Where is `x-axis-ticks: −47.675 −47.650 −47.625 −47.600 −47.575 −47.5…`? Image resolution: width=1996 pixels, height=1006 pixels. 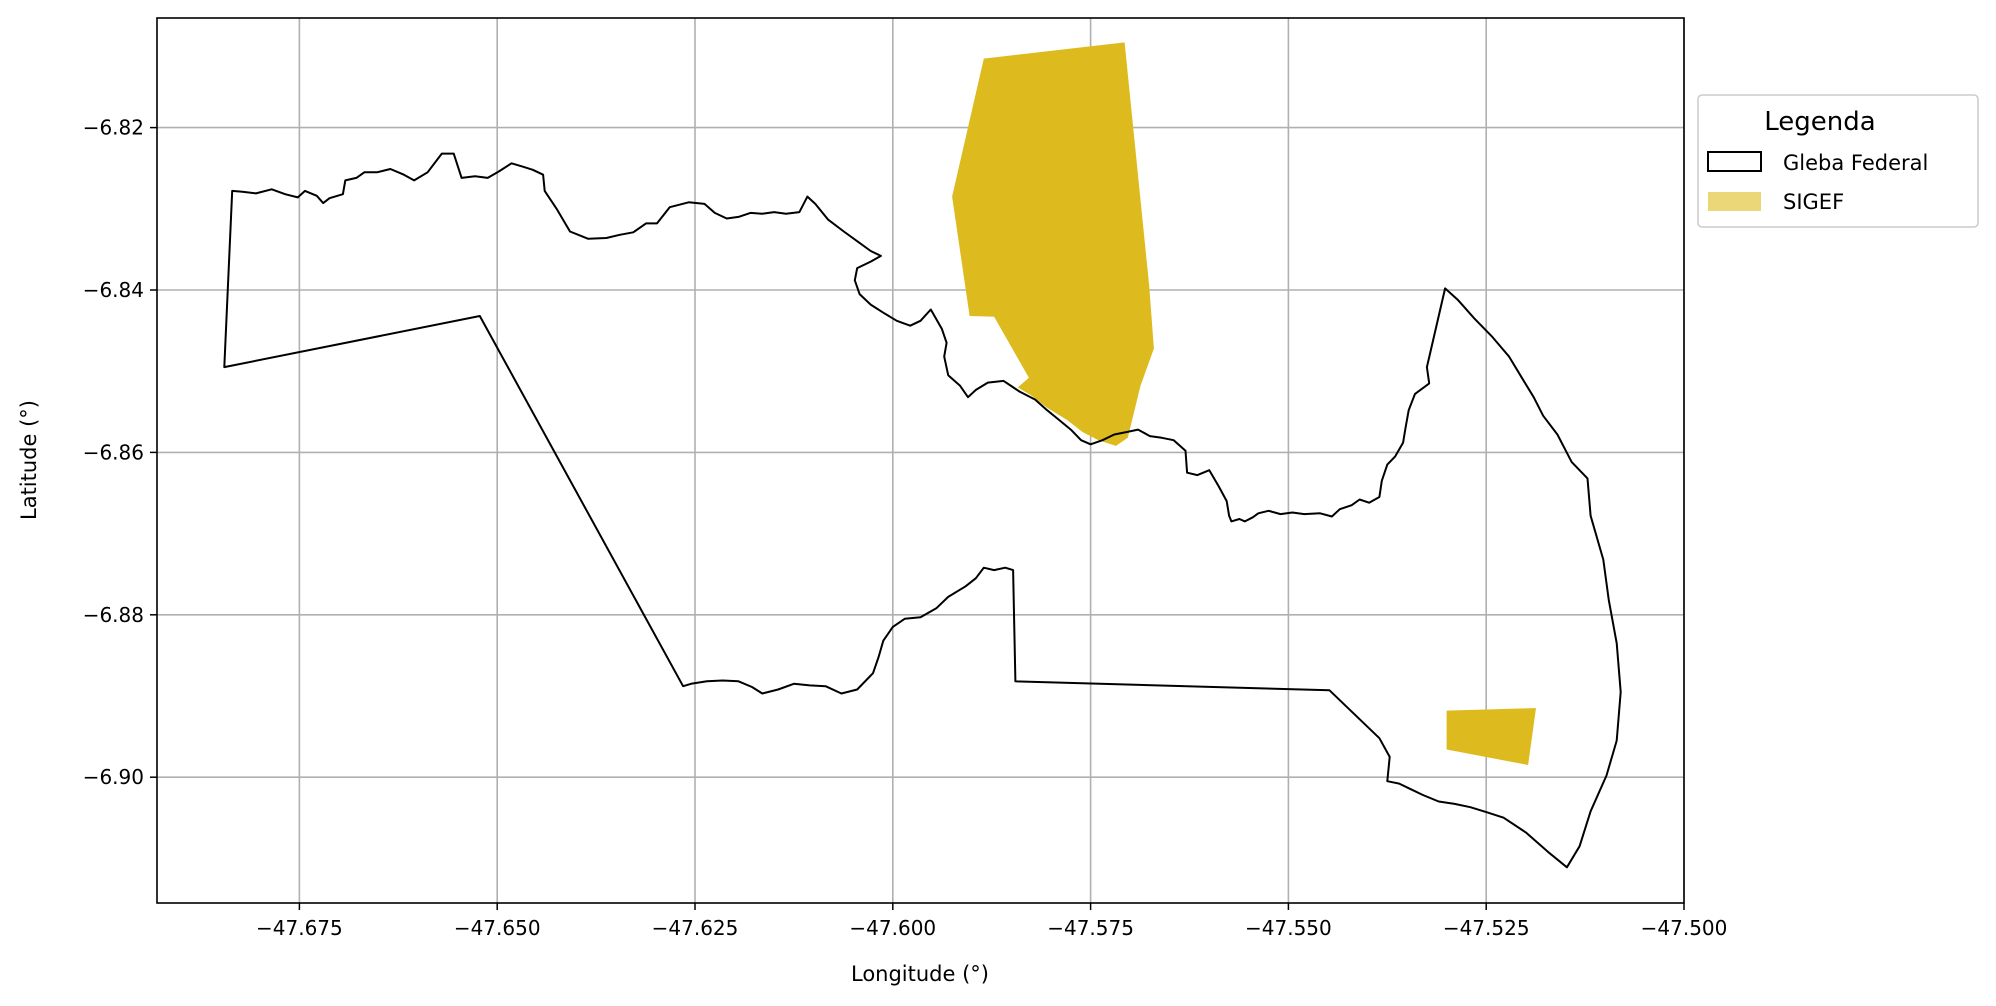 x-axis-ticks: −47.675 −47.650 −47.625 −47.600 −47.575 −47.5… is located at coordinates (991, 921).